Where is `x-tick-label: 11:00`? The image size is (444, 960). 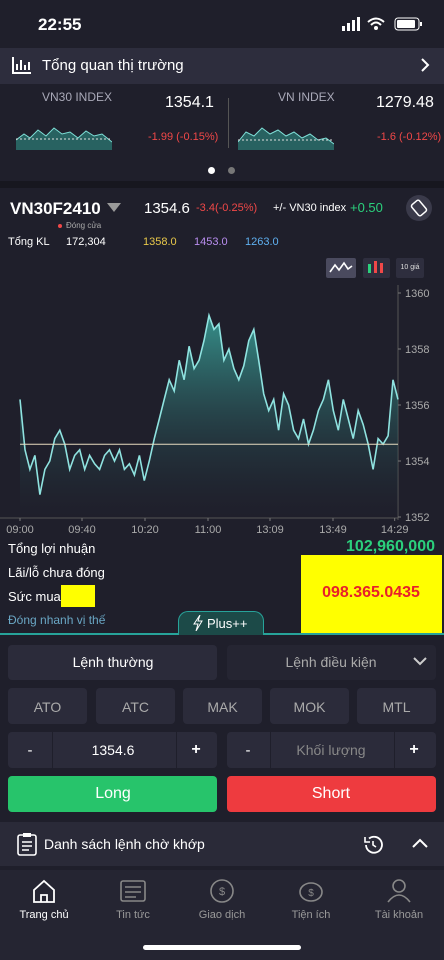 x-tick-label: 11:00 is located at coordinates (208, 530).